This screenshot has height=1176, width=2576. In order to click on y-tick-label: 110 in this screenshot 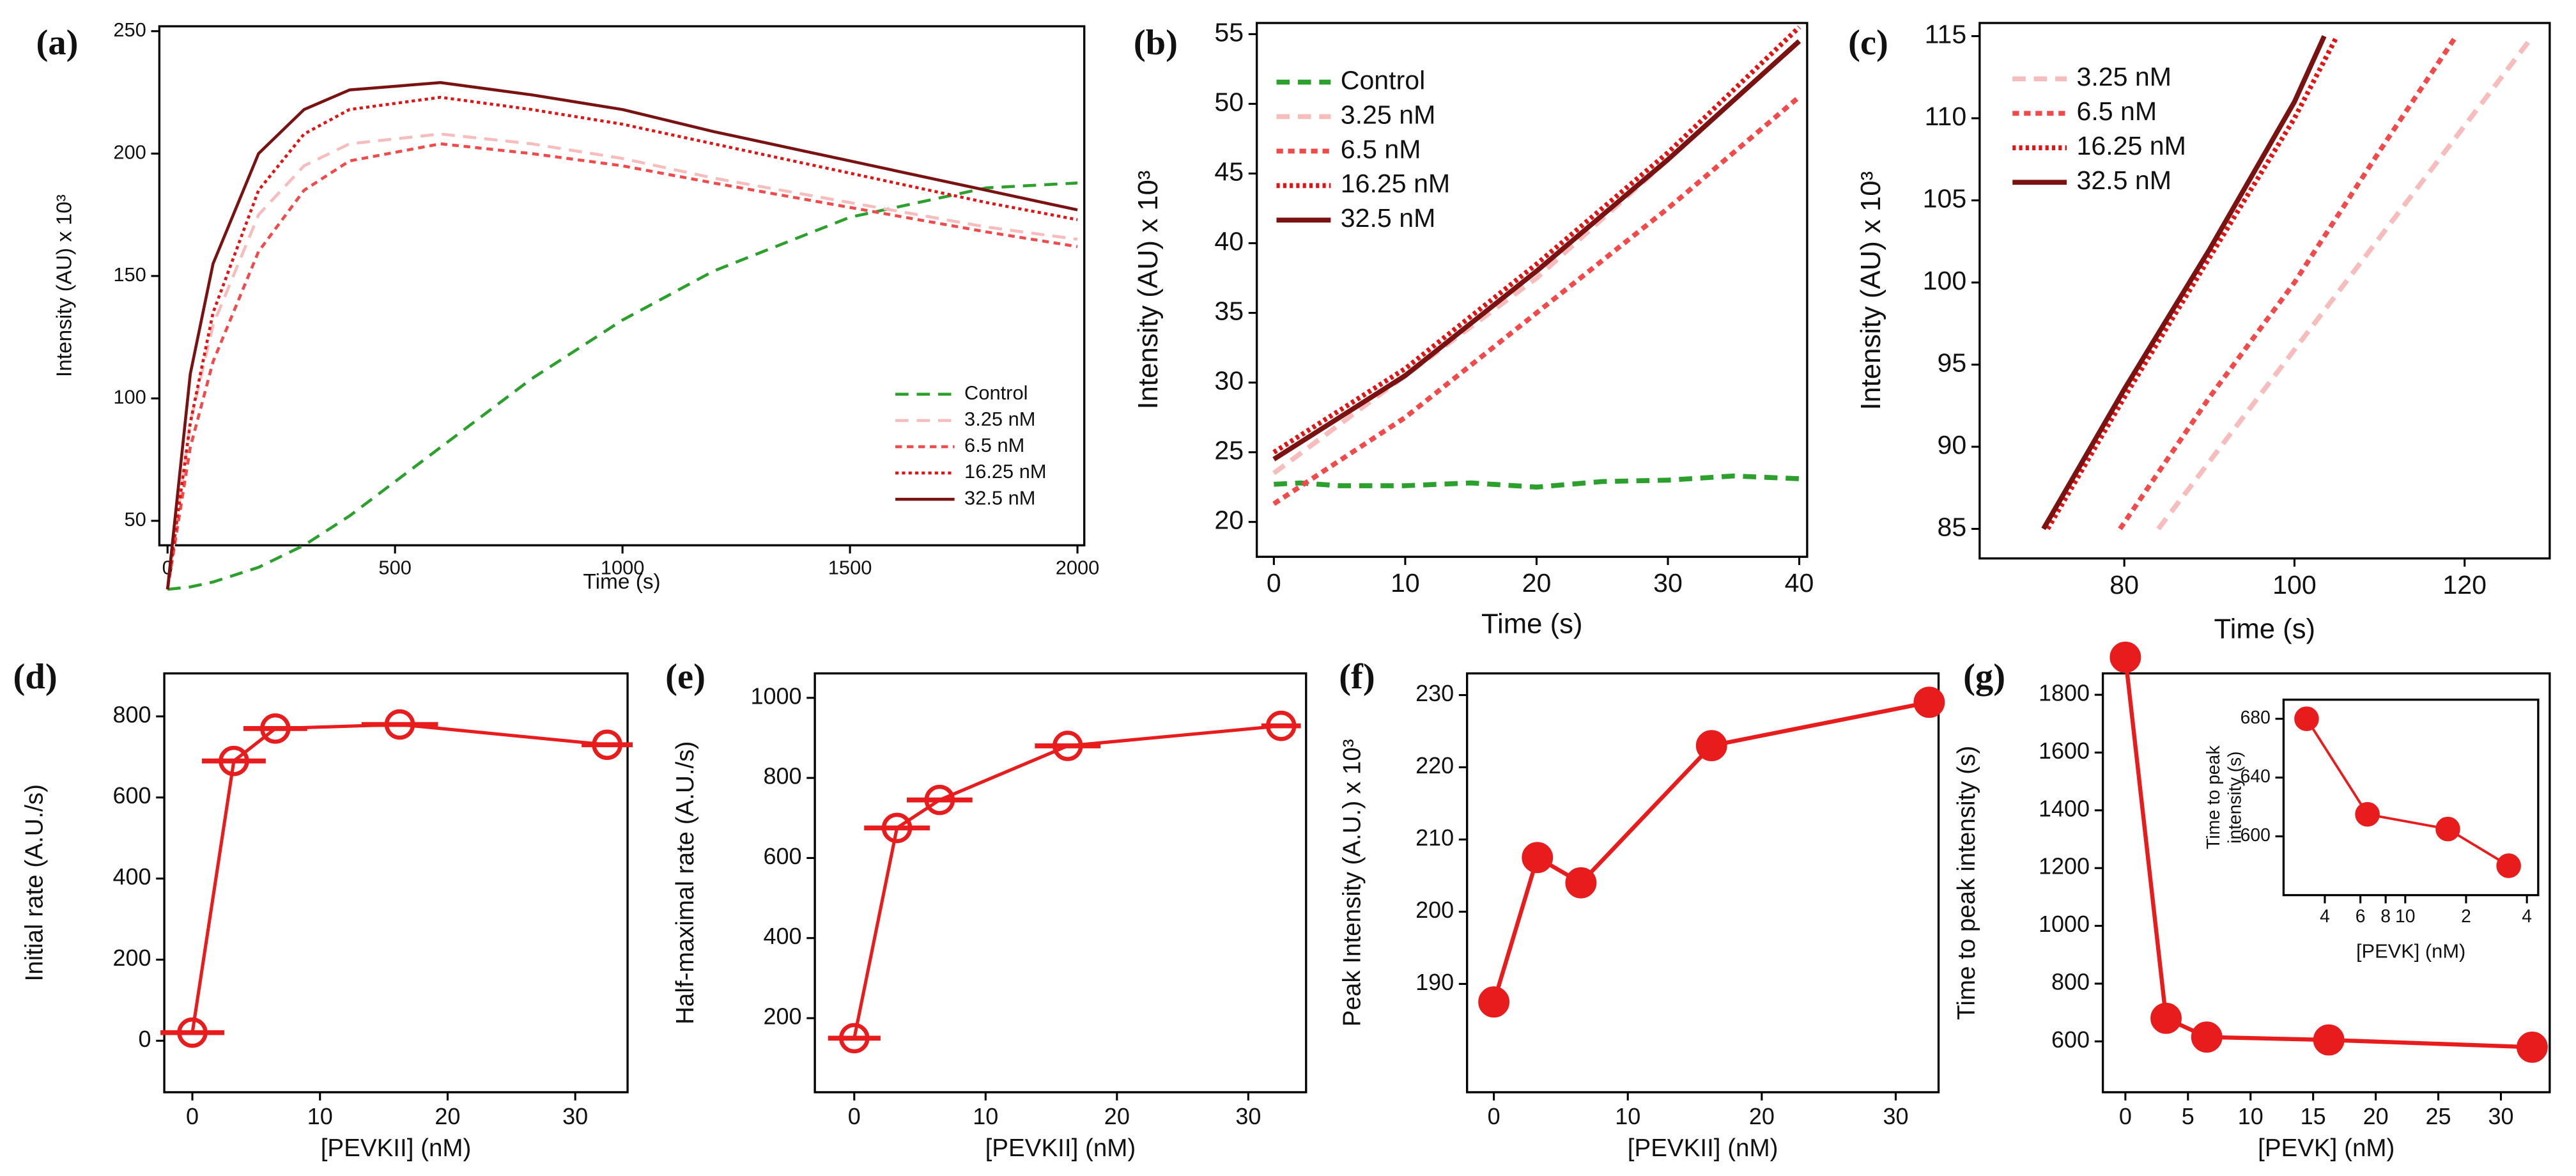, I will do `click(1946, 116)`.